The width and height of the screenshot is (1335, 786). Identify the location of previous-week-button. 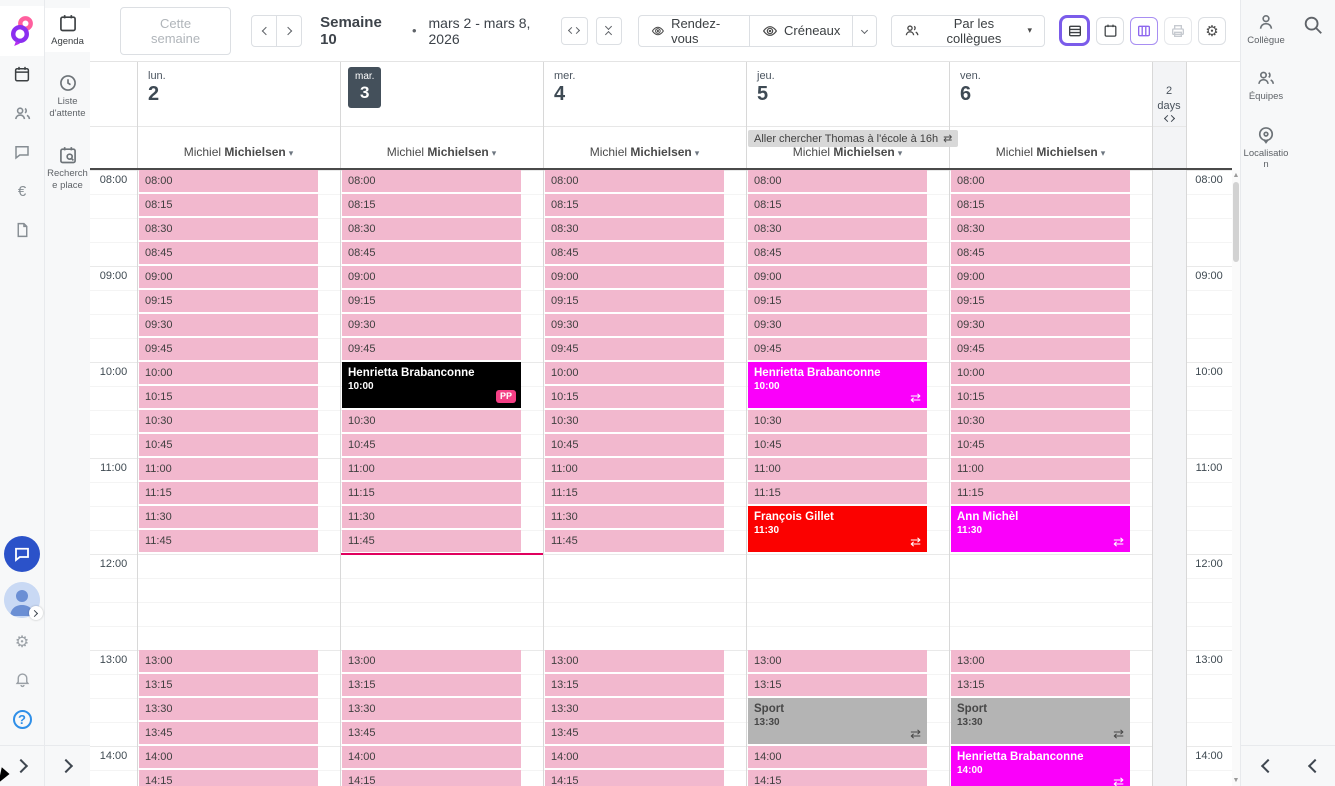
(264, 31).